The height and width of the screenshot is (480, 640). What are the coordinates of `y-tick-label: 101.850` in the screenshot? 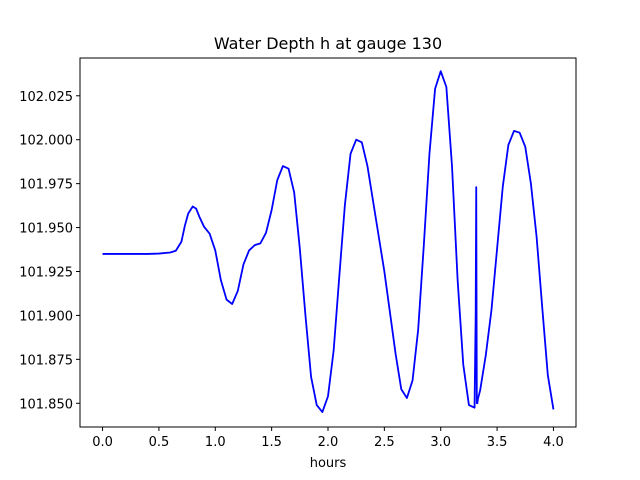 It's located at (46, 404).